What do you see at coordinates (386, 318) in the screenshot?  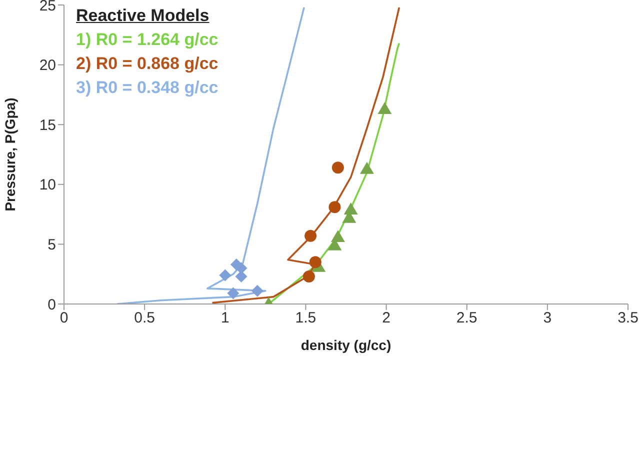 I see `x-tick-label: 2` at bounding box center [386, 318].